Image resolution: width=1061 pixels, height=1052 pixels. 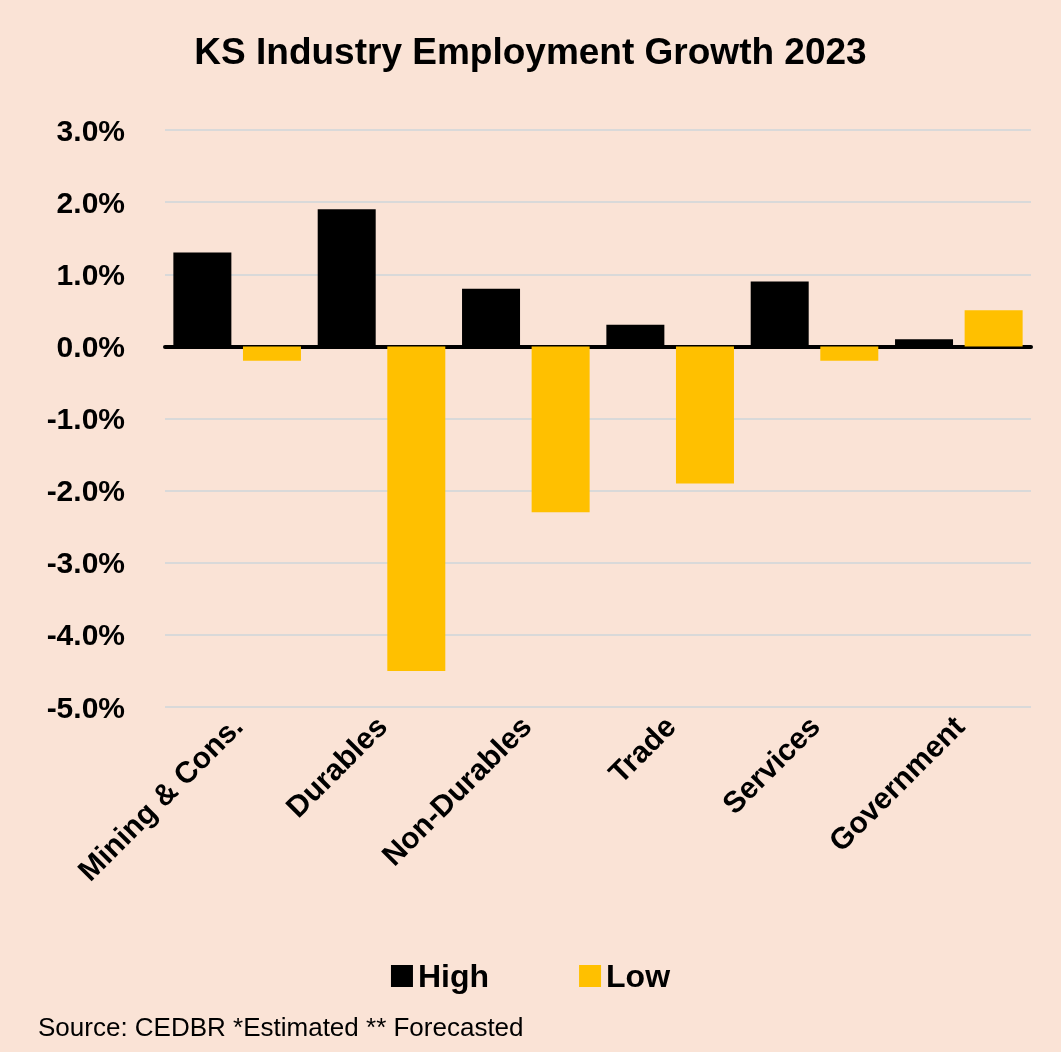 I want to click on y-tick-label: 3.0%, so click(x=90, y=130).